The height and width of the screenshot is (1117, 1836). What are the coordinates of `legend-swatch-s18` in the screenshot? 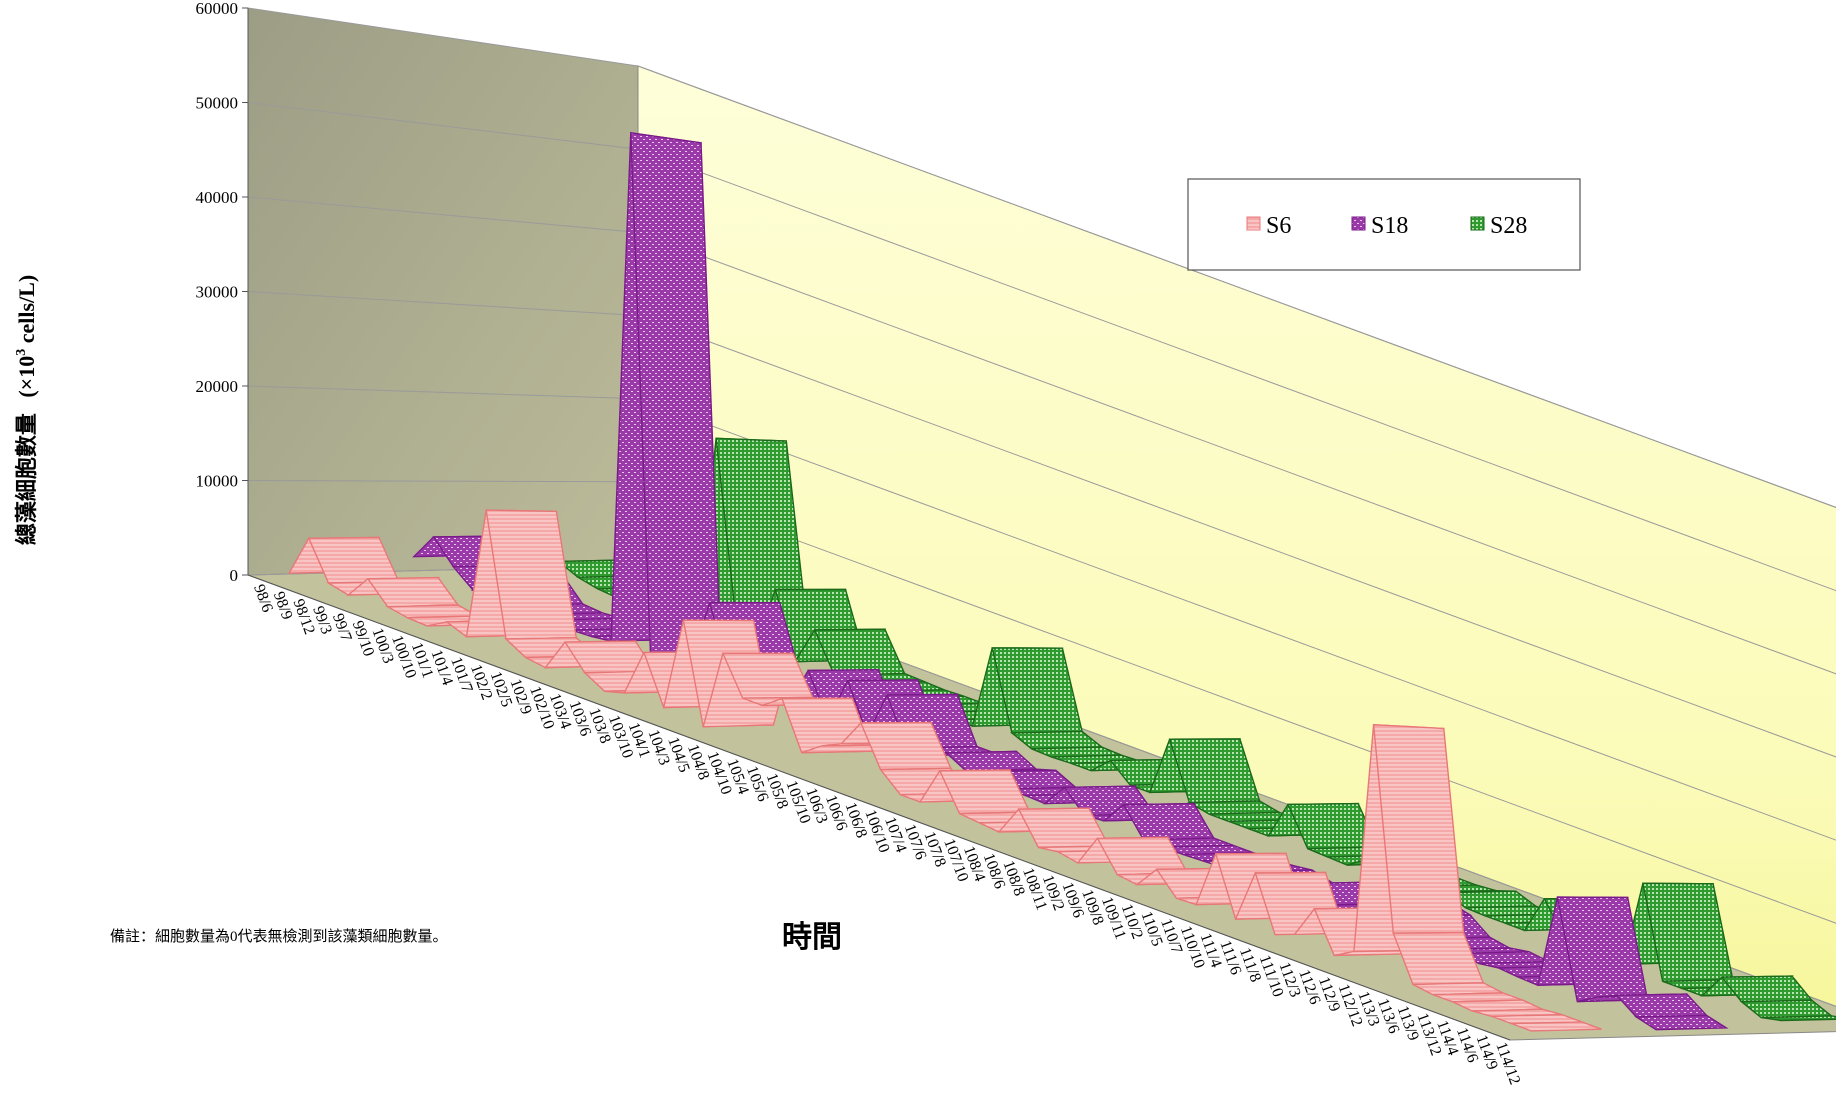 It's located at (1358, 223).